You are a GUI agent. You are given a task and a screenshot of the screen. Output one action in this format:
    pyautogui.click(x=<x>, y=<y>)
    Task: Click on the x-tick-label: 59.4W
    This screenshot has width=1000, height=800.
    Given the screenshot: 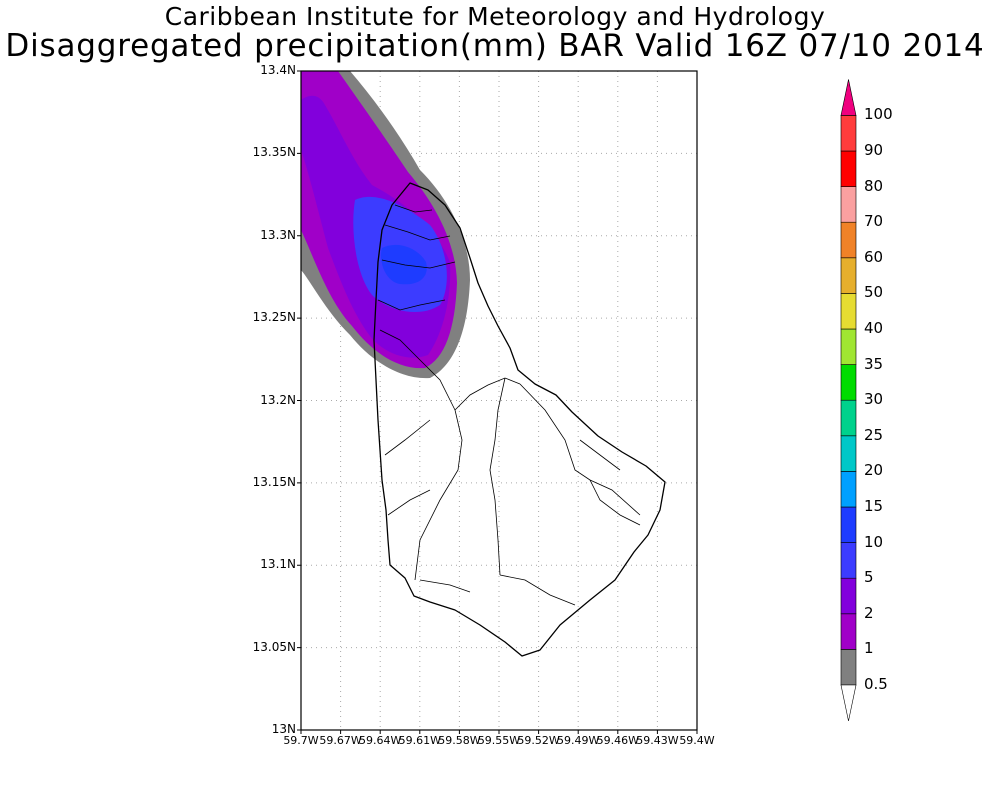 What is the action you would take?
    pyautogui.click(x=697, y=740)
    